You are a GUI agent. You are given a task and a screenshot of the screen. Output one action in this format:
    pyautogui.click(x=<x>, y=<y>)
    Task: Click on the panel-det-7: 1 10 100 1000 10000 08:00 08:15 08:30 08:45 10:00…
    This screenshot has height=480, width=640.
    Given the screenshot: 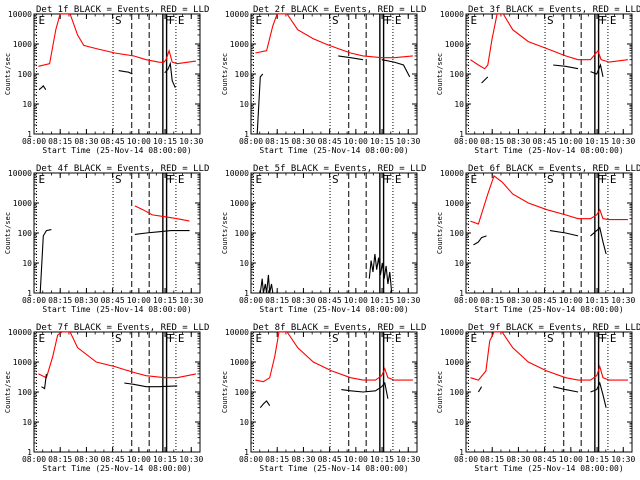 What is the action you would take?
    pyautogui.click(x=106, y=398)
    